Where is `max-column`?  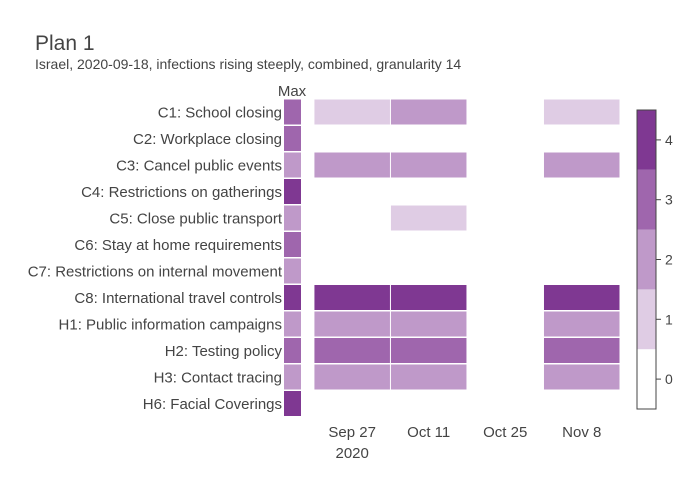
max-column is located at coordinates (292, 257).